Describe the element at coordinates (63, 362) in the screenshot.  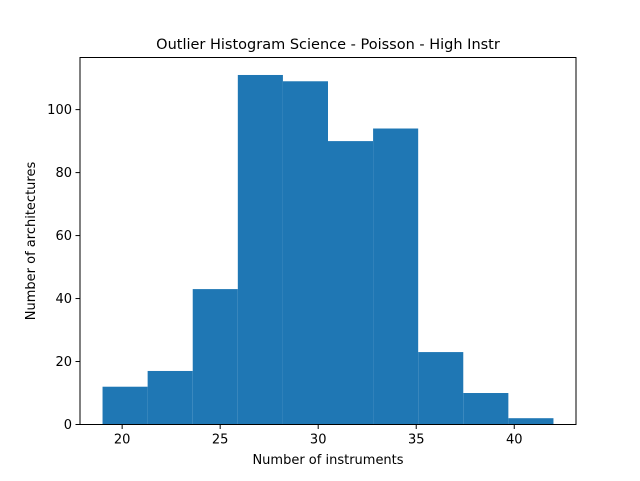
I see `y-tick-label-1: 20` at that location.